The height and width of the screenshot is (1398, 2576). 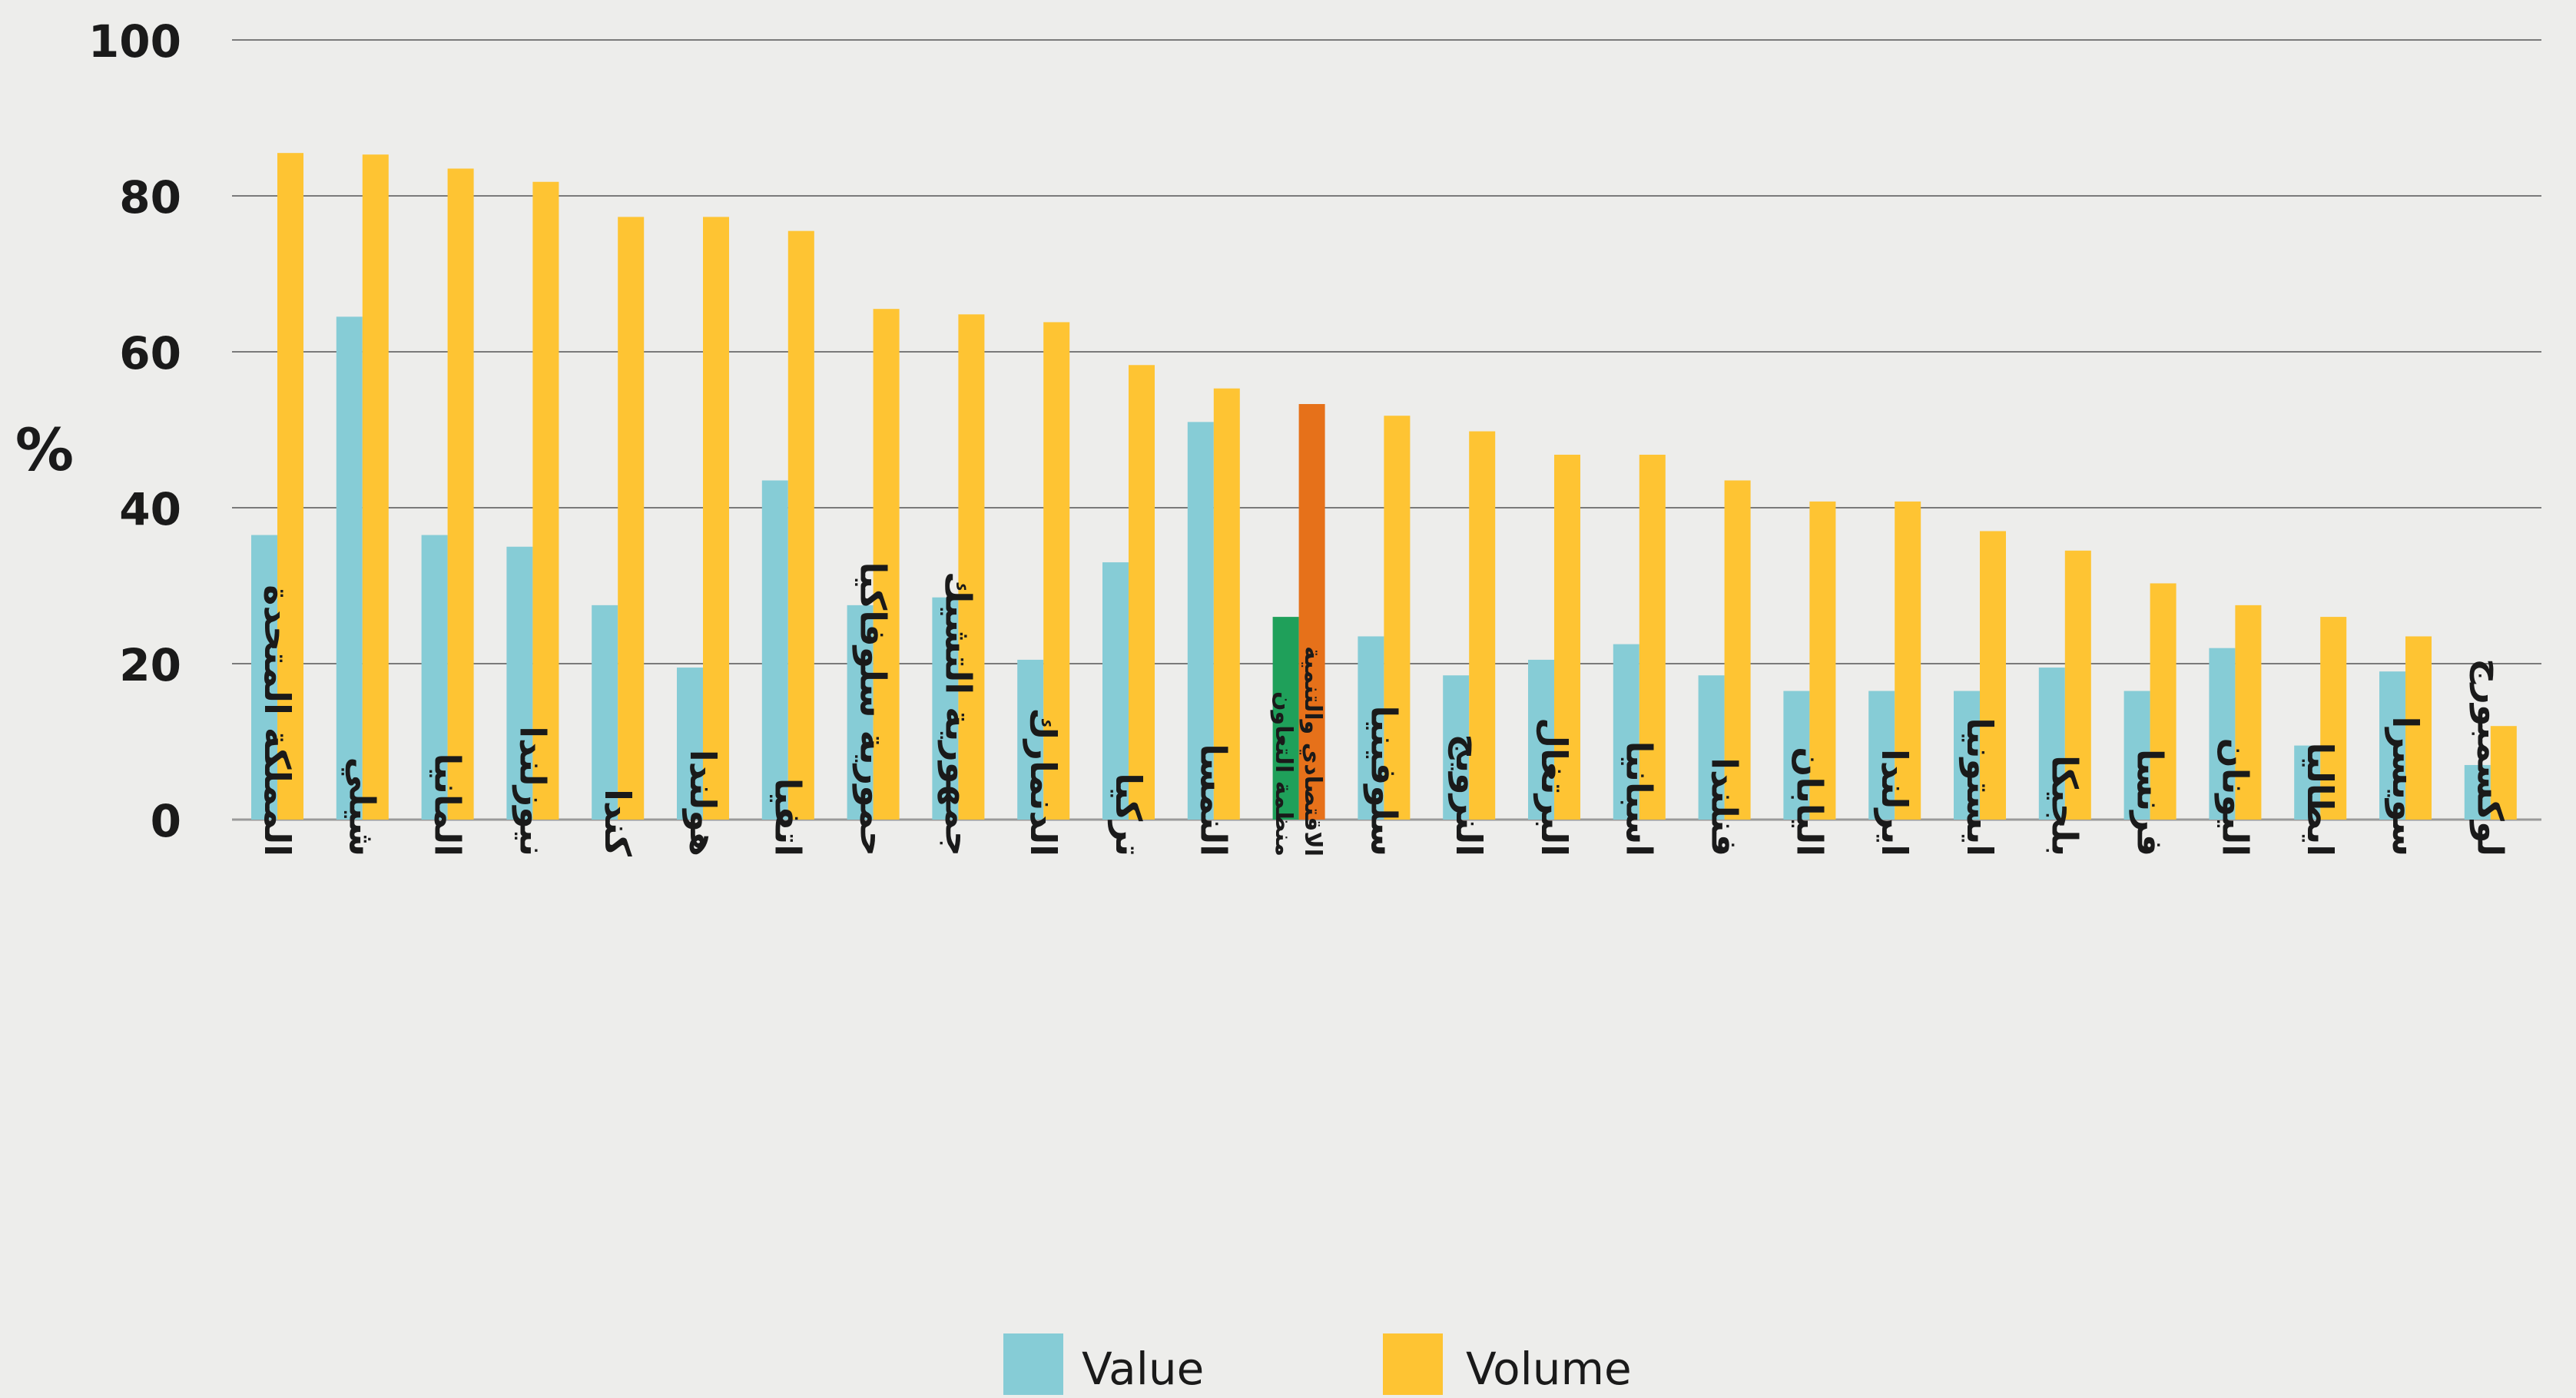 I want to click on x-tick-label-group: تركيا, so click(x=1128, y=815).